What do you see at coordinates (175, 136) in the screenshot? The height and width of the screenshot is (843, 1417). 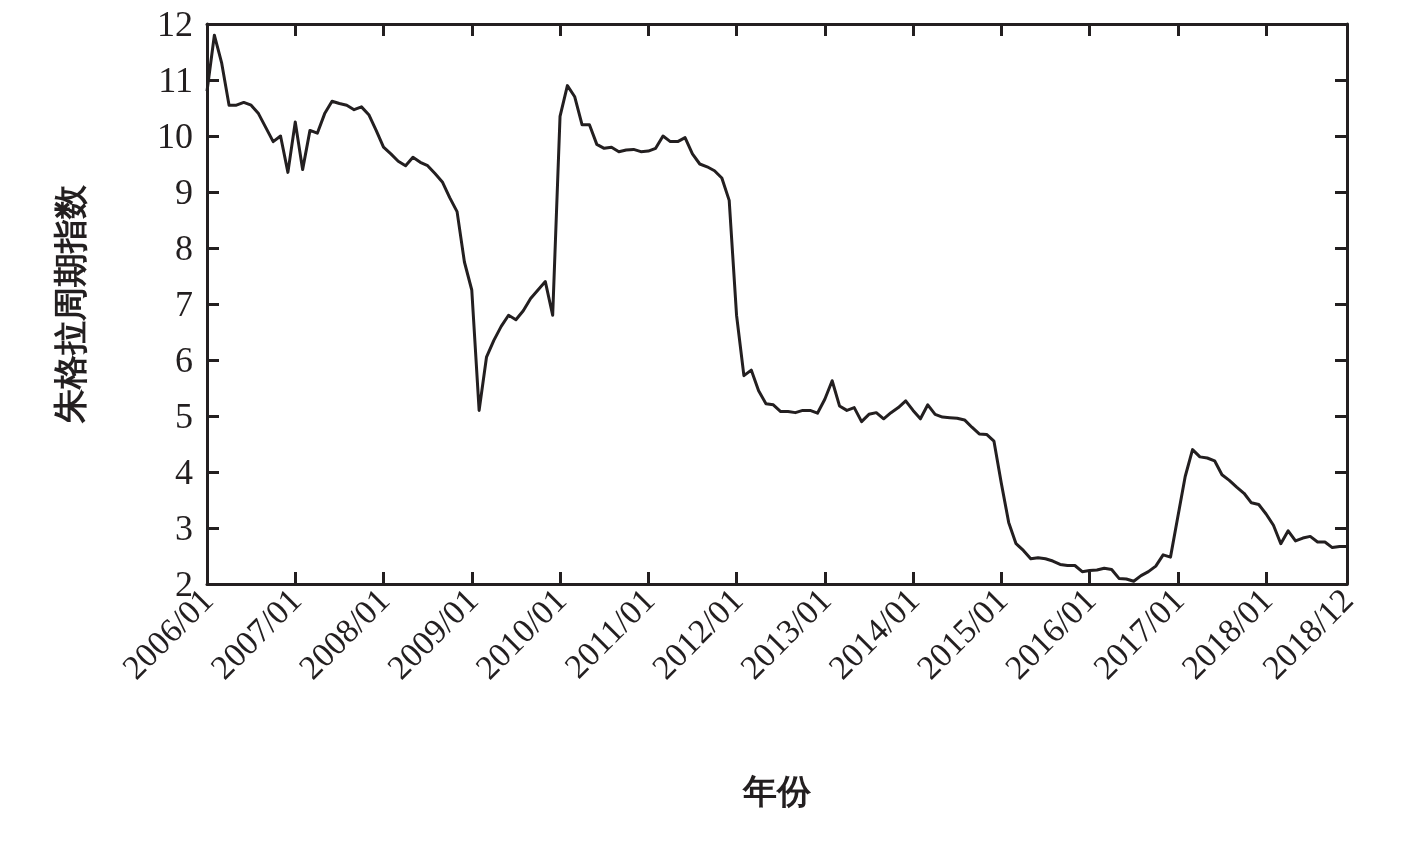 I see `y-tick-label: 10` at bounding box center [175, 136].